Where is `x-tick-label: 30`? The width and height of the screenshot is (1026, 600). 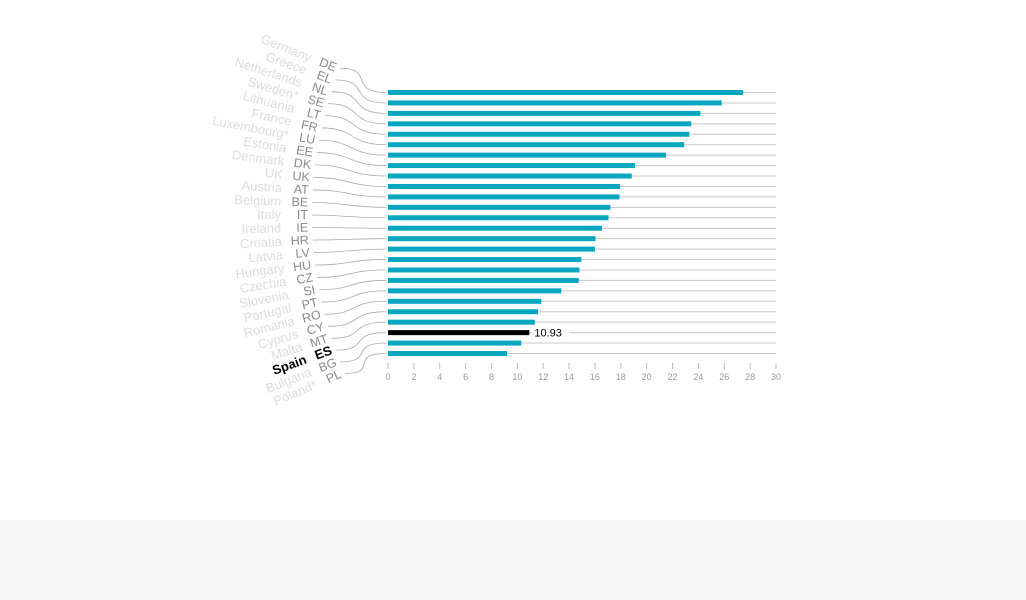 x-tick-label: 30 is located at coordinates (776, 377).